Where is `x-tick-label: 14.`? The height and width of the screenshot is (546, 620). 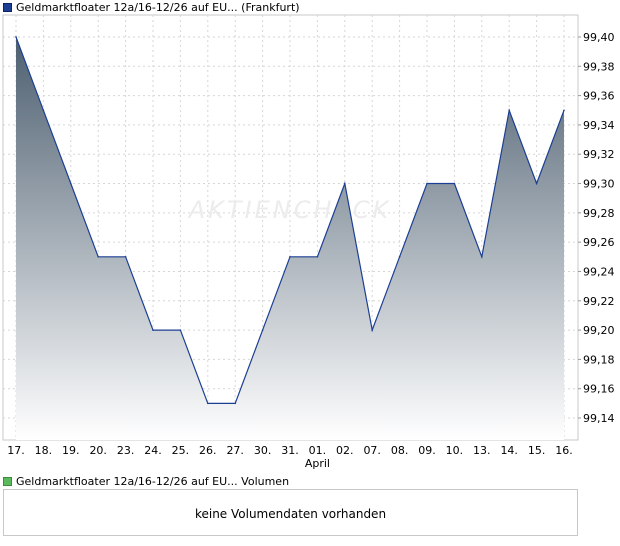
x-tick-label: 14. is located at coordinates (509, 450).